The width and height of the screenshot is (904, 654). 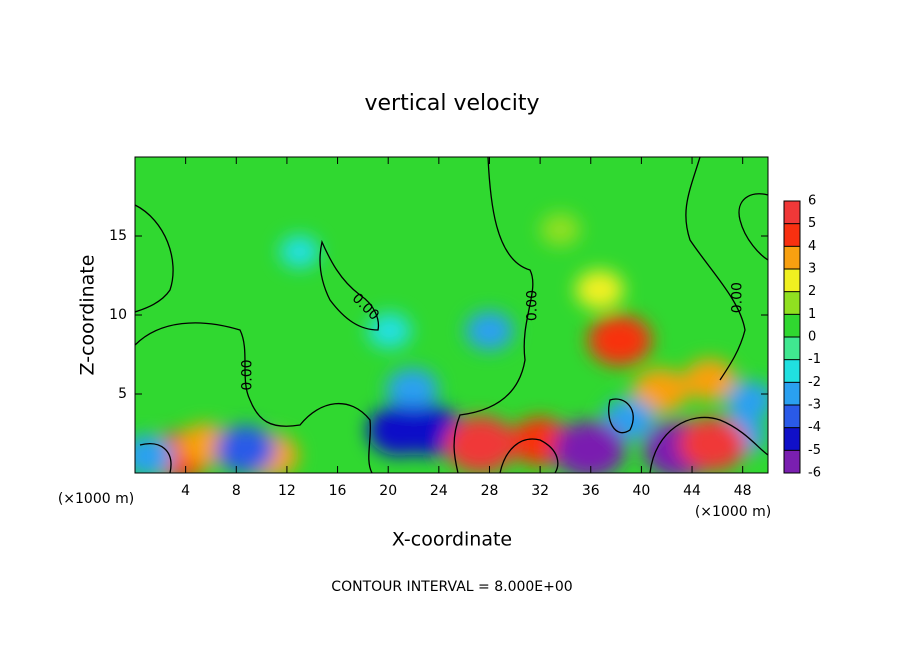 I want to click on x-tick-label: 8, so click(x=236, y=491).